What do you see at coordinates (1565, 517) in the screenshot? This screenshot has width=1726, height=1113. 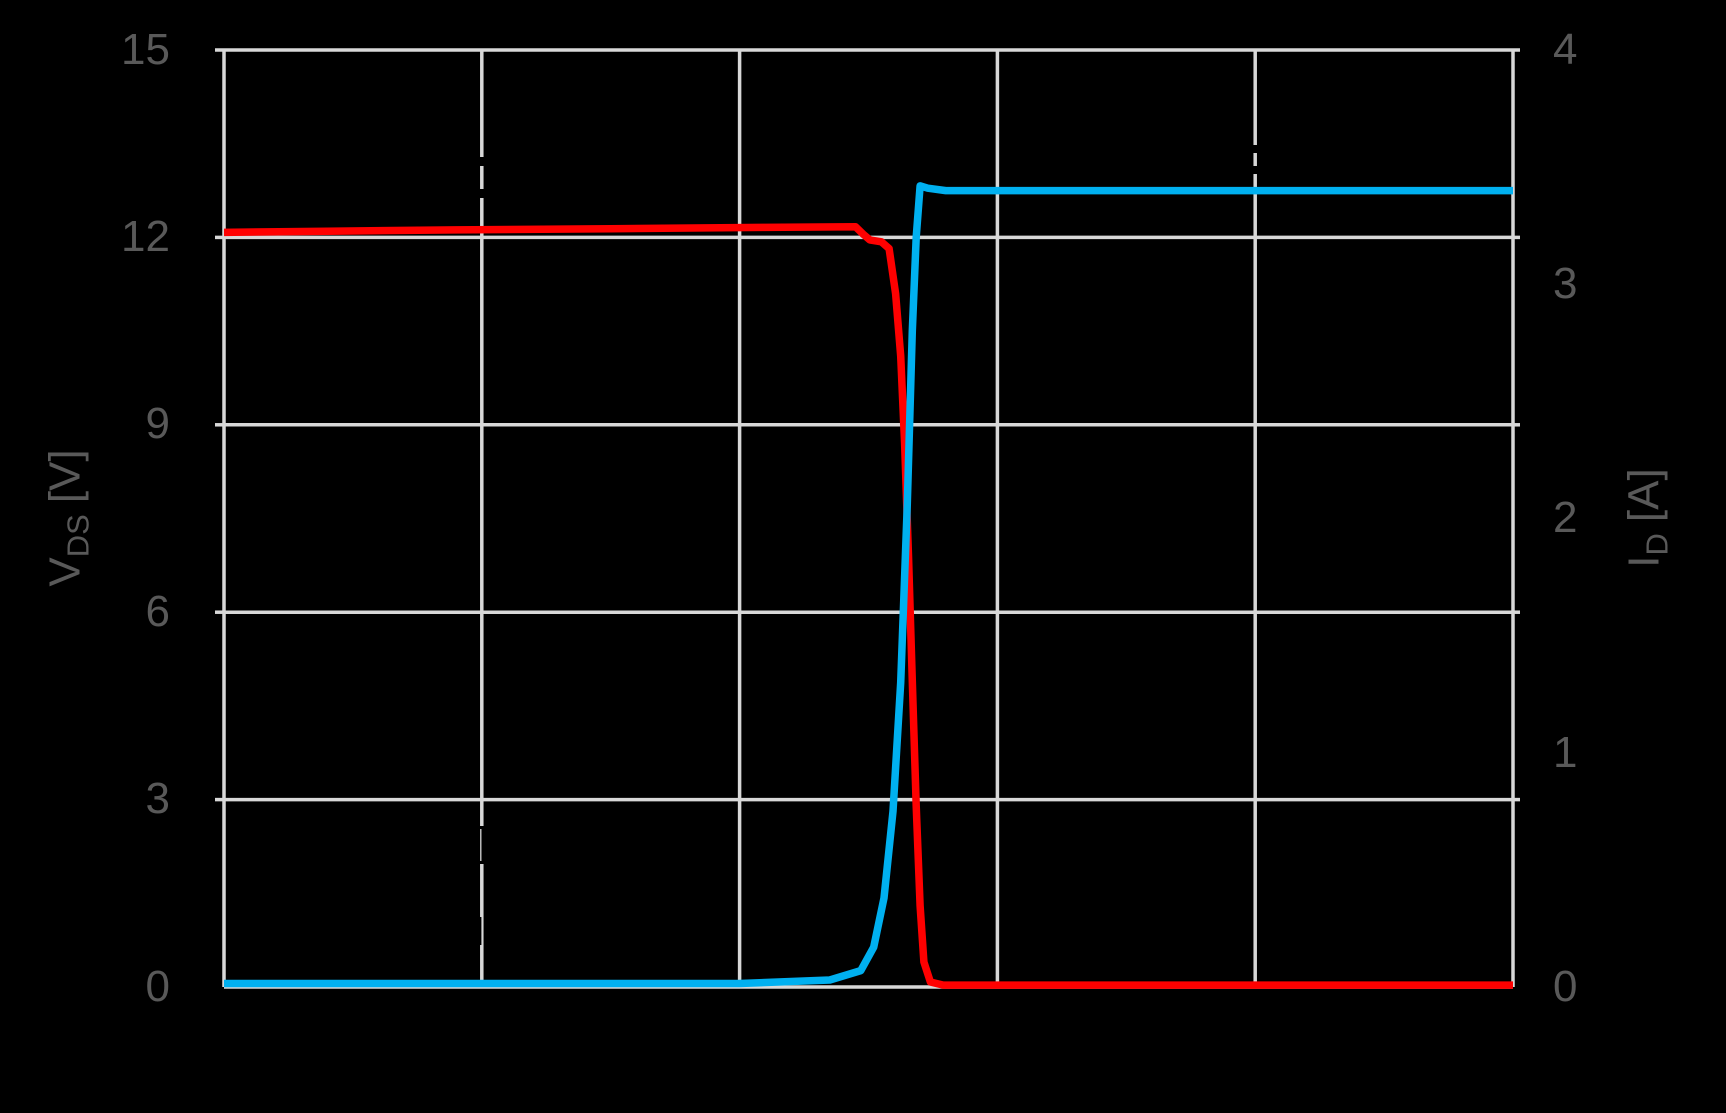 I see `right-axis-tick-label: 2` at bounding box center [1565, 517].